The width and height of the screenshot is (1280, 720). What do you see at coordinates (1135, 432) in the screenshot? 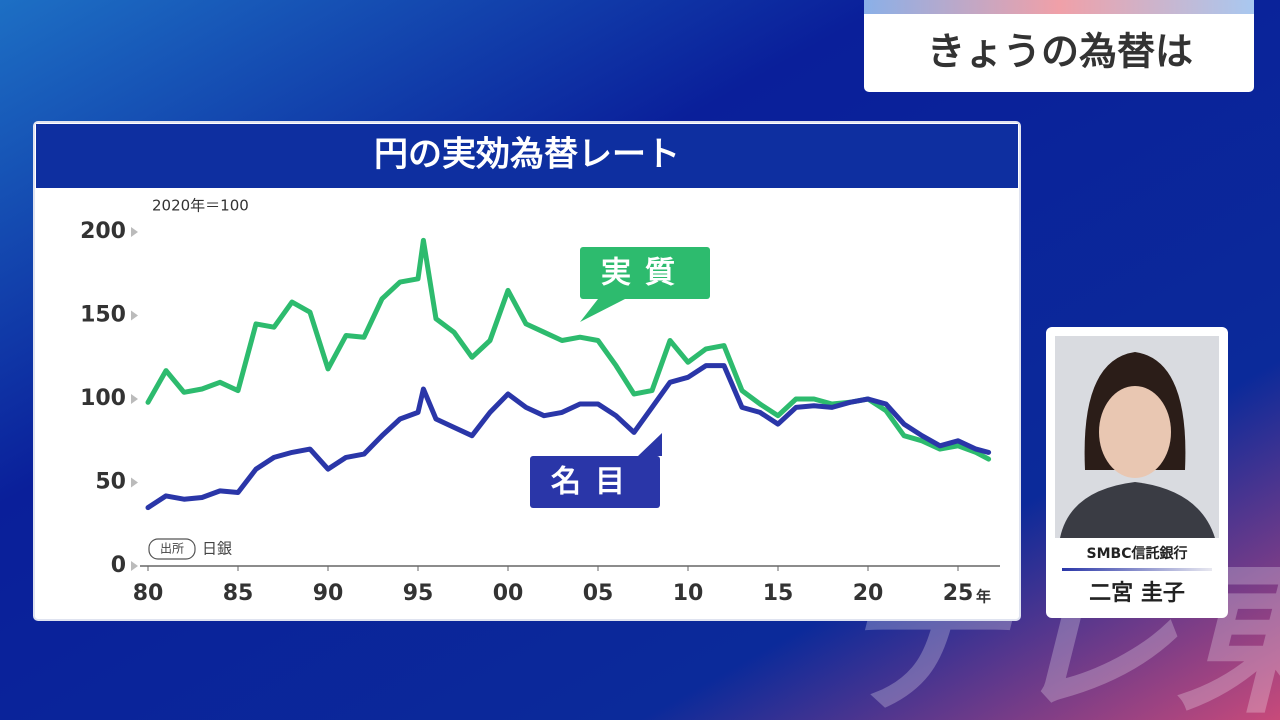
I see `photo-face` at bounding box center [1135, 432].